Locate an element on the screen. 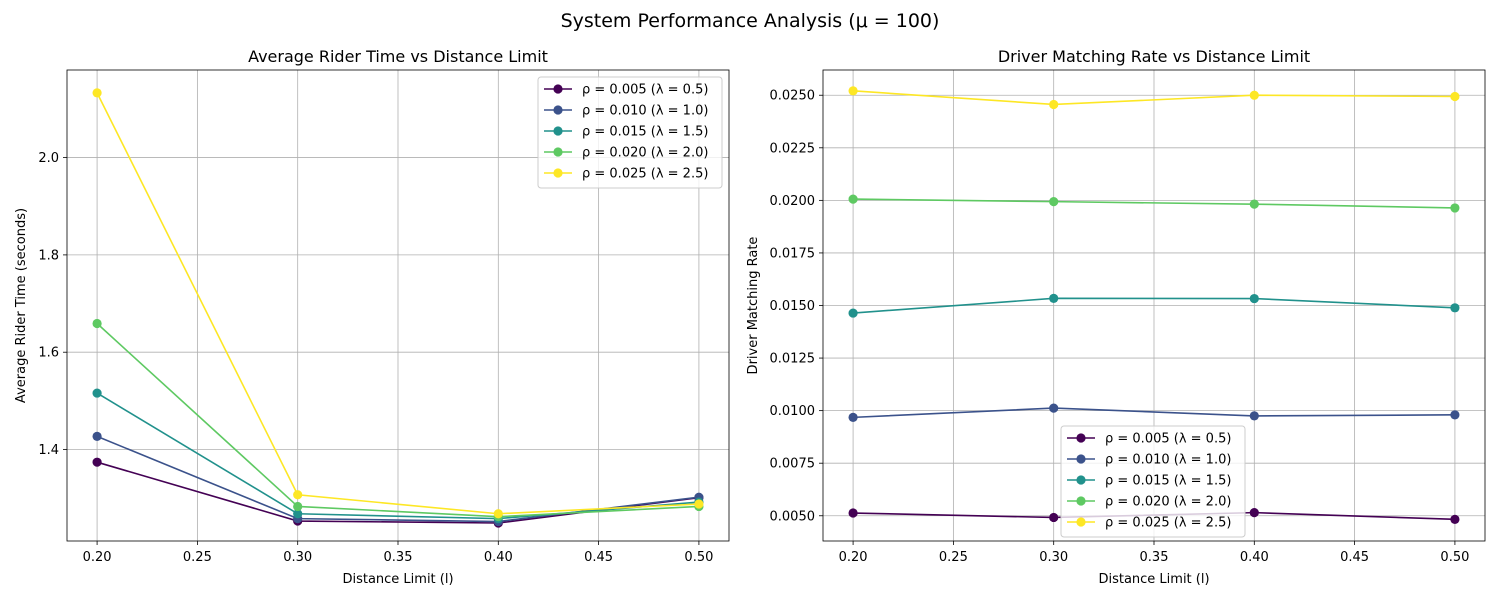  figure-title: System Performance Analysis (μ = 100) is located at coordinates (750, 21).